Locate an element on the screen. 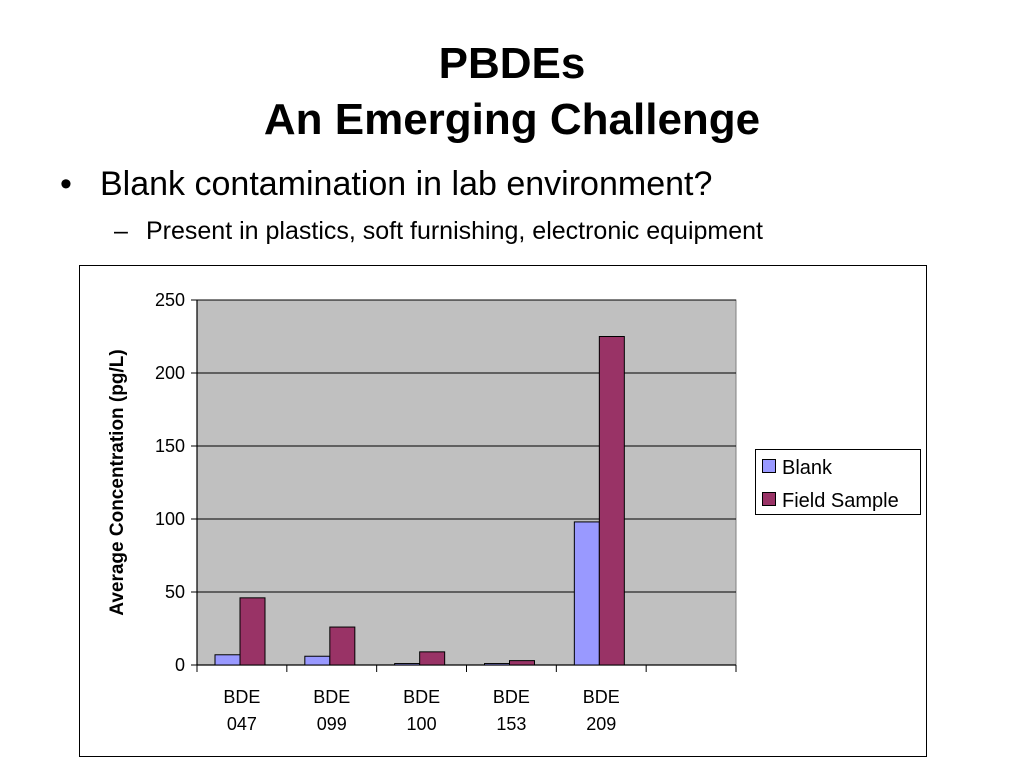  legend-item-field-sample: Field Sample is located at coordinates (830, 501).